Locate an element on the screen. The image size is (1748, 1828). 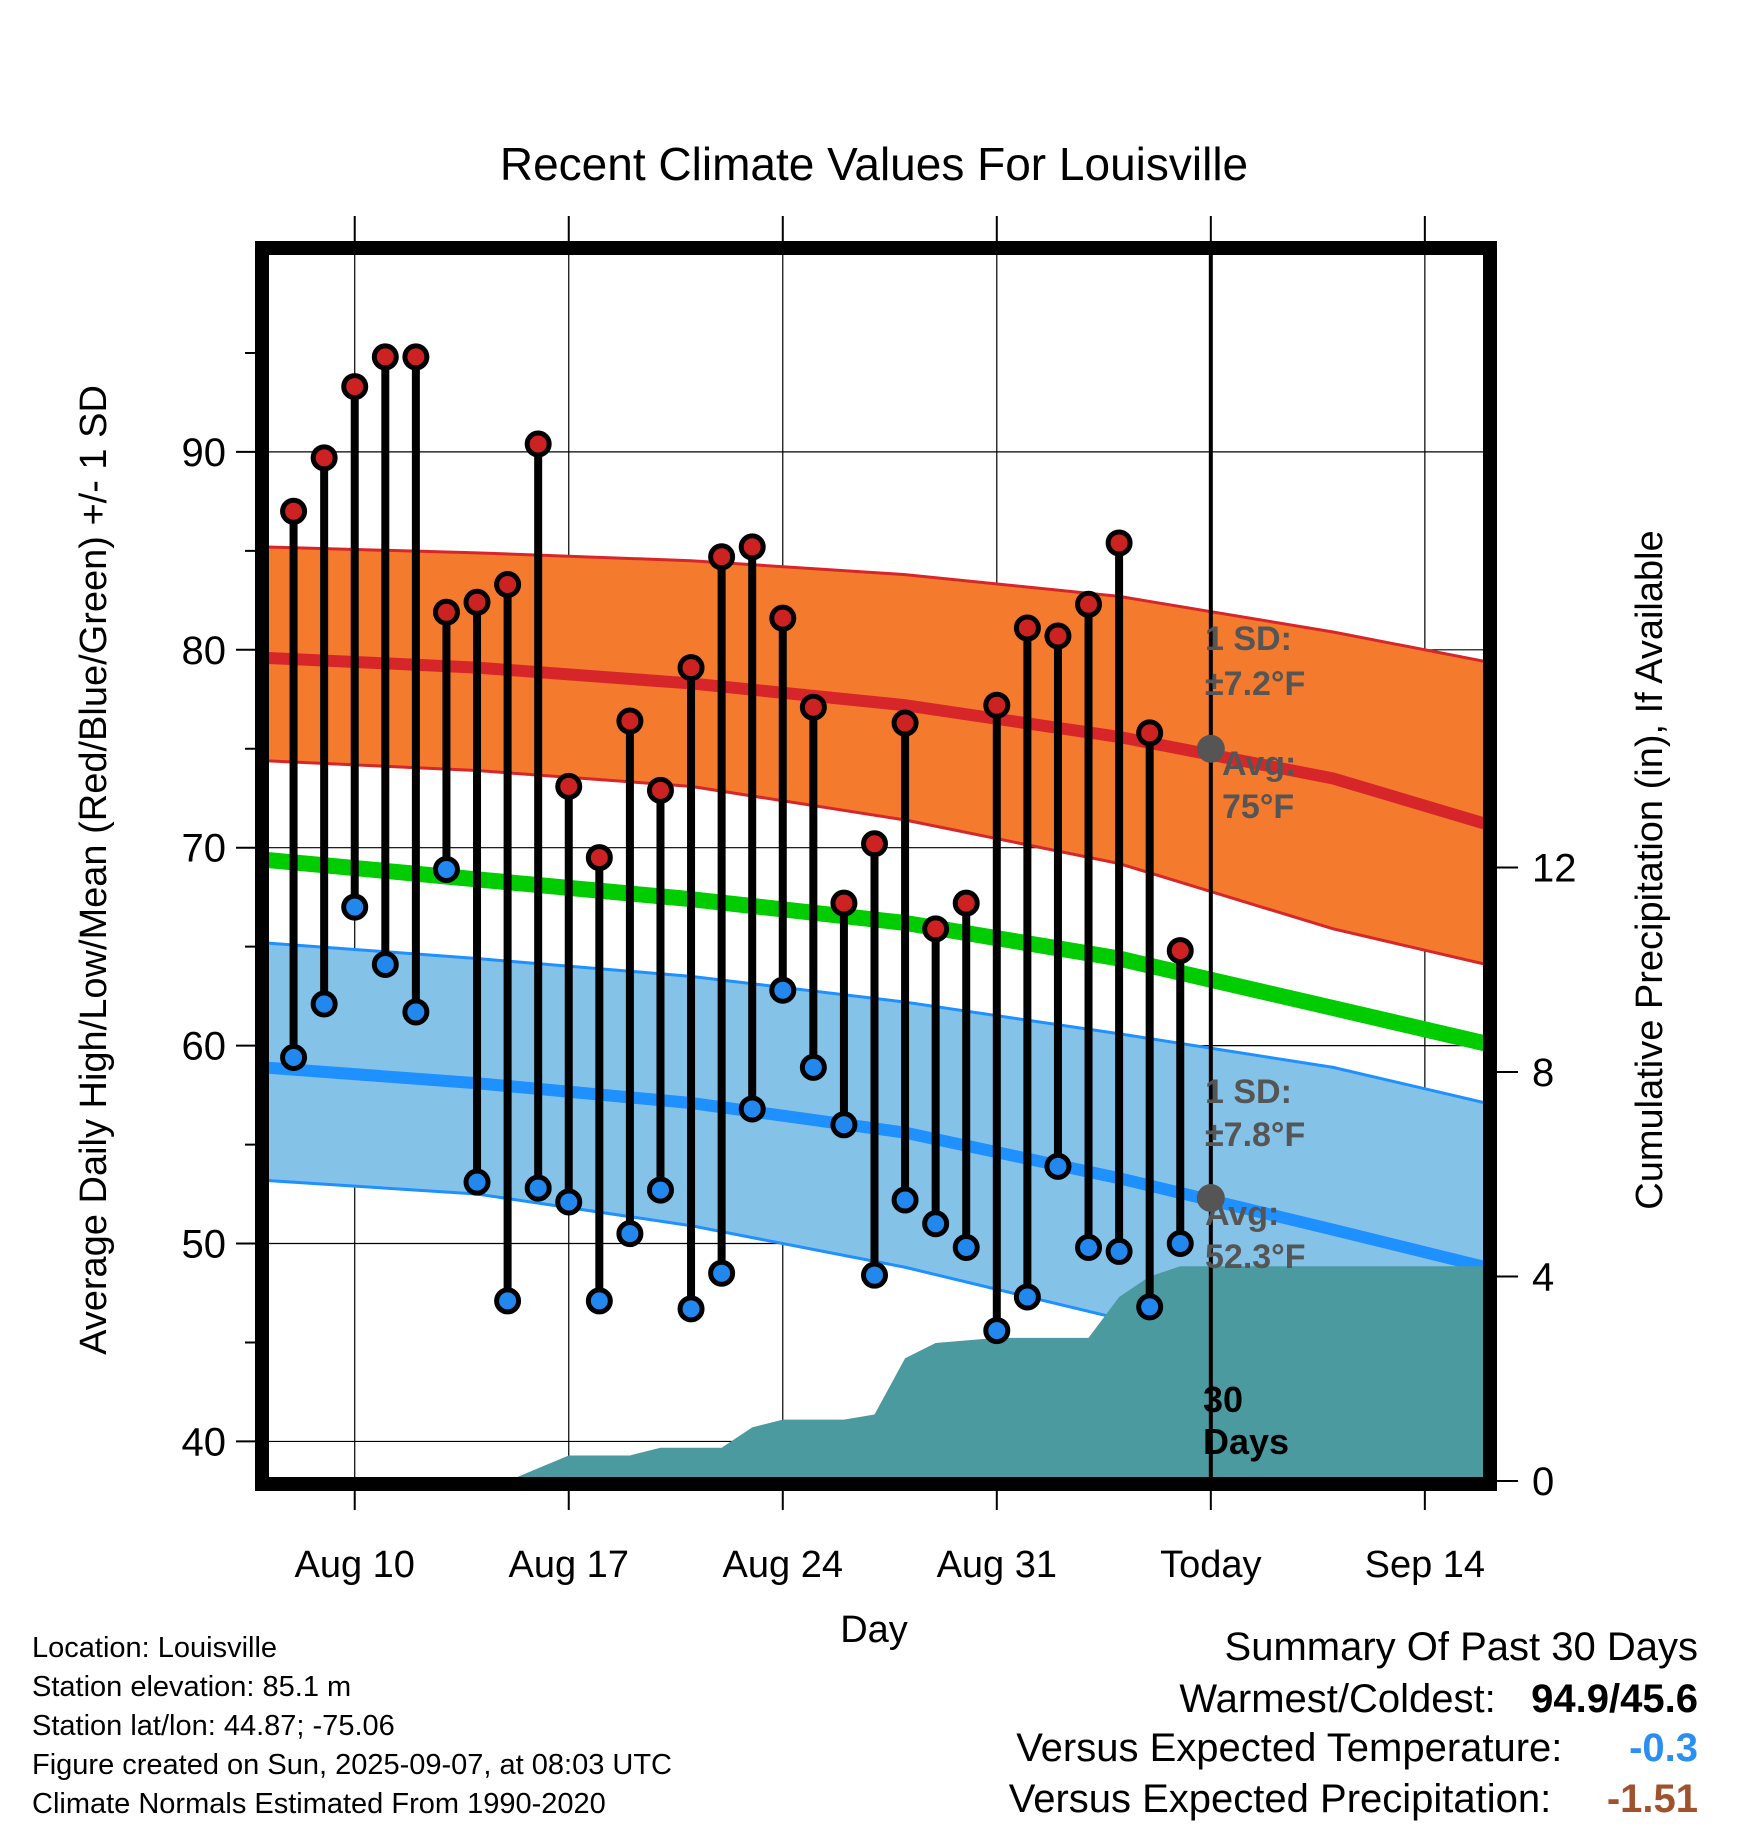
low-sd-label: 1 SD: is located at coordinates (1248, 1092).